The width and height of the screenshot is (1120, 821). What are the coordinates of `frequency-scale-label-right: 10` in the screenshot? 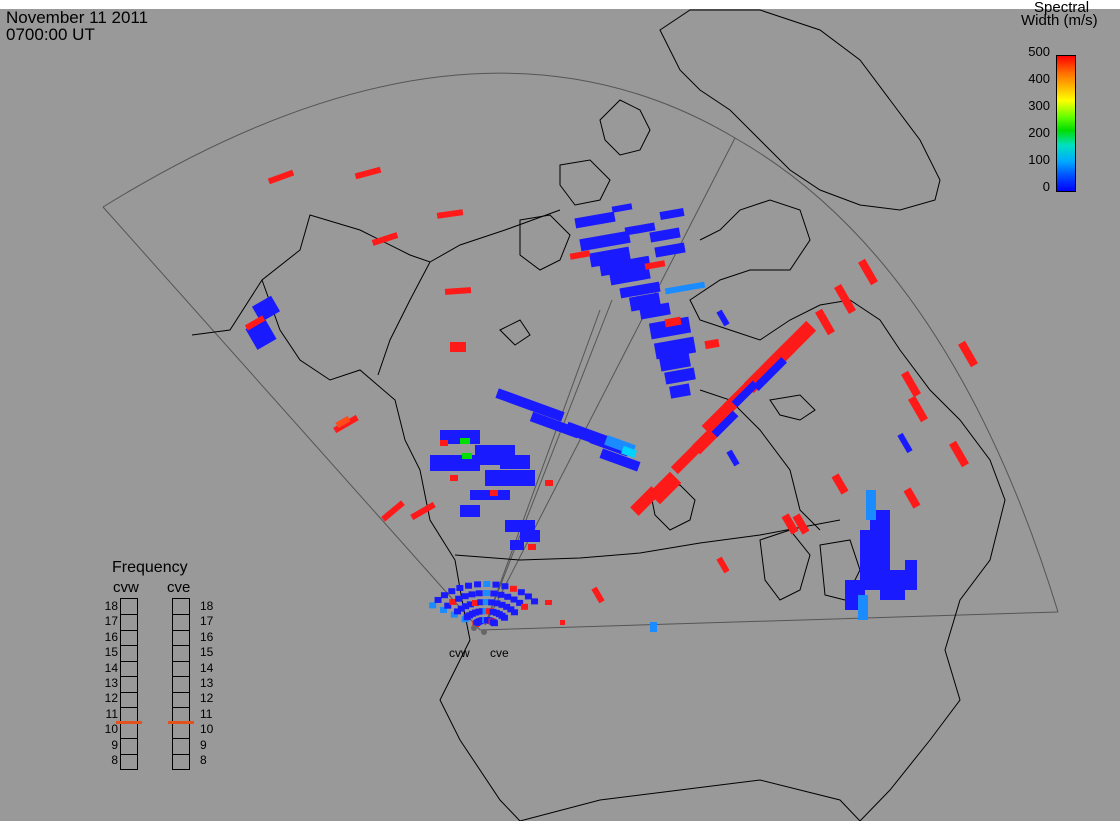 It's located at (207, 729).